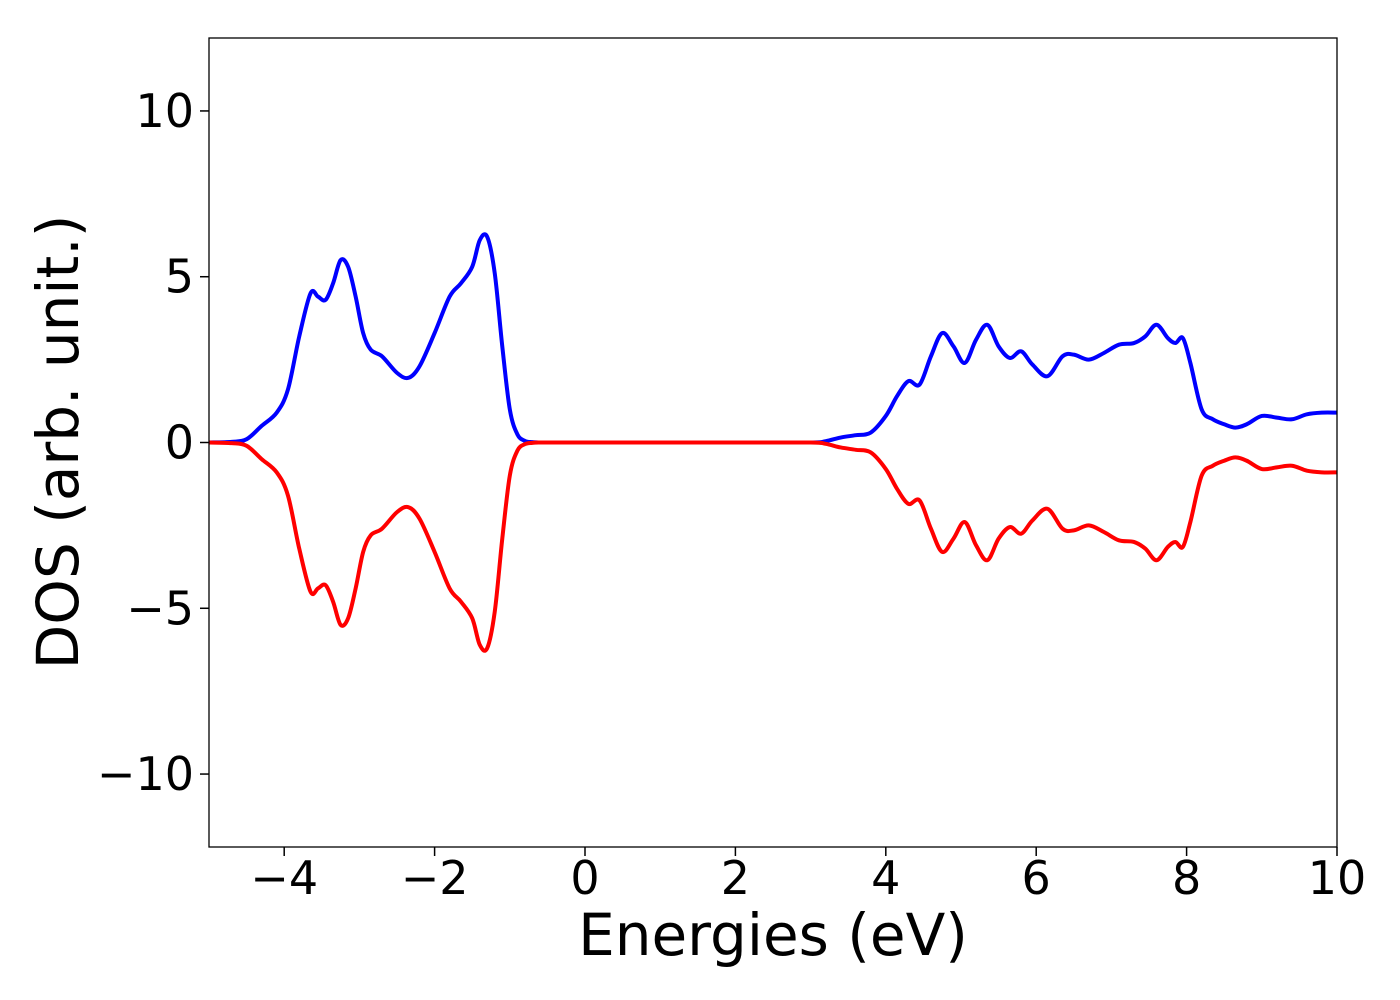  I want to click on y-tick-label: −10, so click(145, 774).